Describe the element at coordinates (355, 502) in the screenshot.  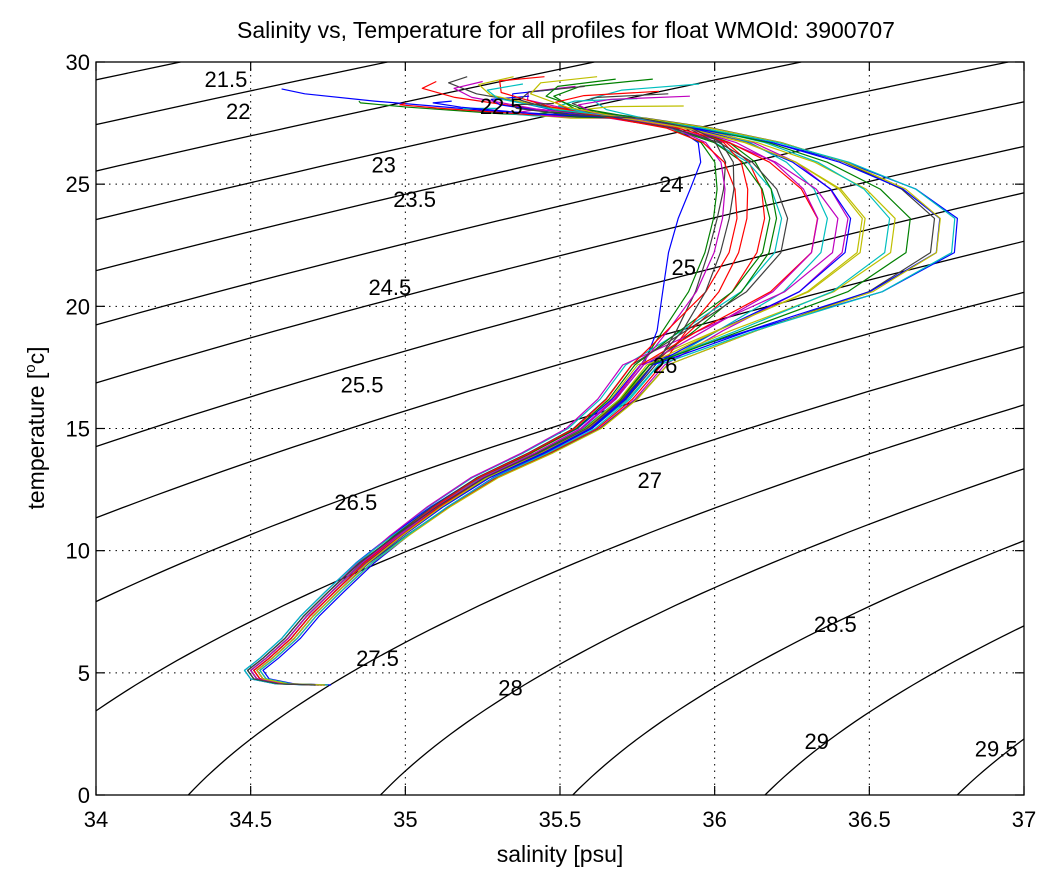
I see `contour-label: 26.5` at that location.